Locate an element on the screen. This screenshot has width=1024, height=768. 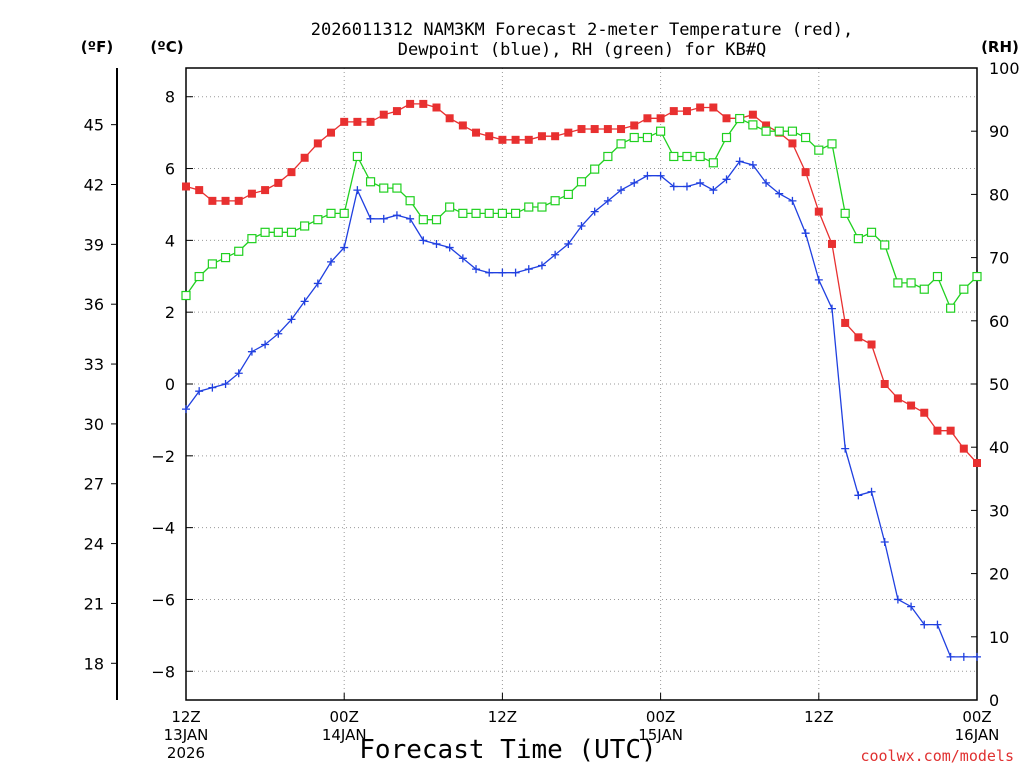
fahrenheit-unit-label: (ºF) is located at coordinates (97, 47).